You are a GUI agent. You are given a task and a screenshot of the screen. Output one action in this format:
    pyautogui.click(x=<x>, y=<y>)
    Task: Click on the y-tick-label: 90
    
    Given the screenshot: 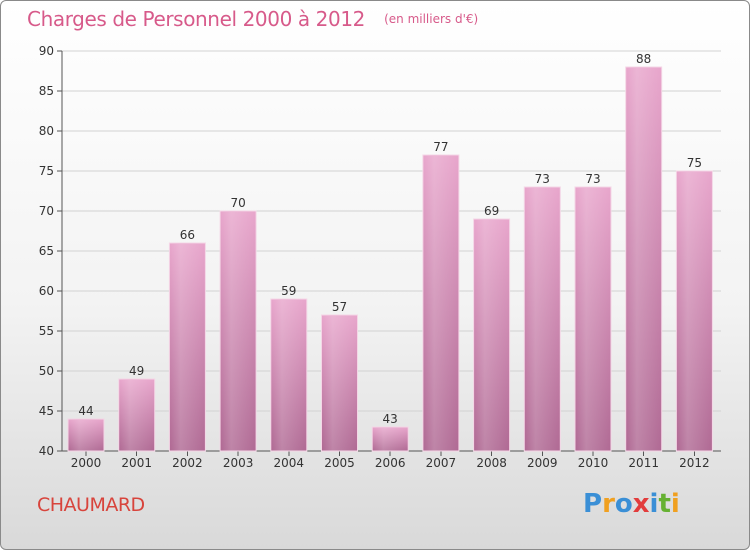 What is the action you would take?
    pyautogui.click(x=46, y=51)
    